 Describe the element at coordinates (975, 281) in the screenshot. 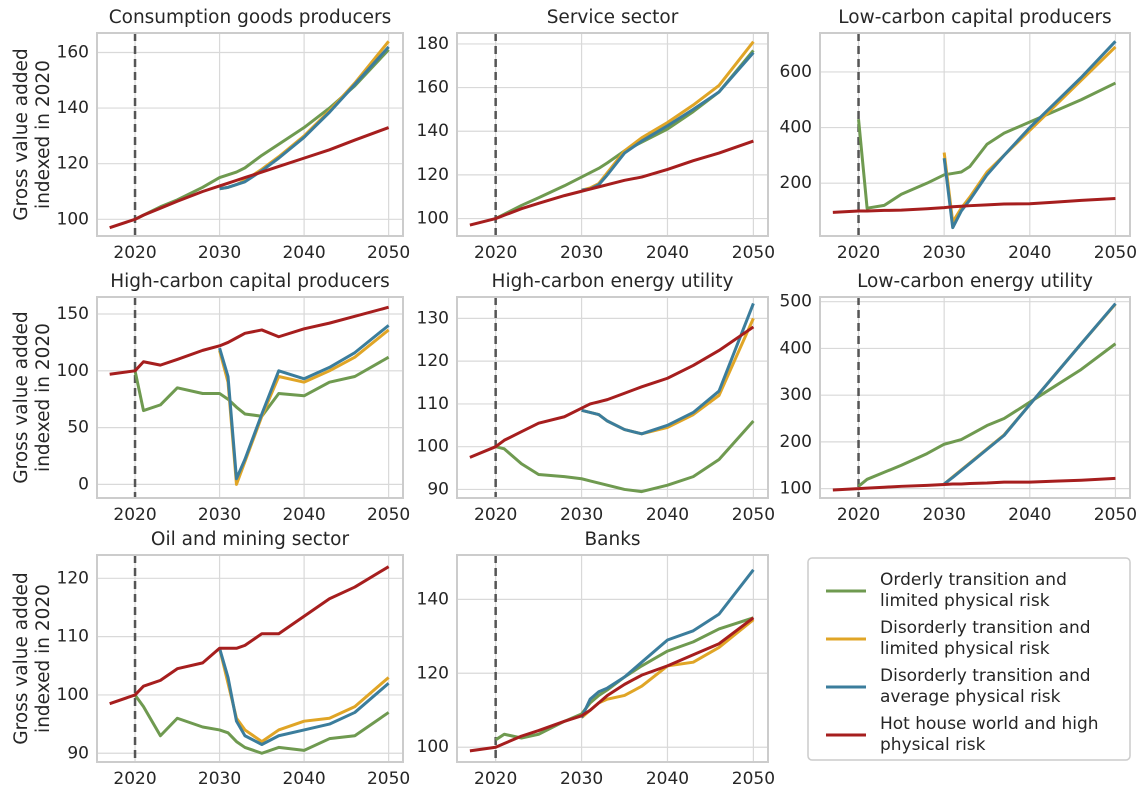

I see `chart-title: Low-carbon energy utility` at that location.